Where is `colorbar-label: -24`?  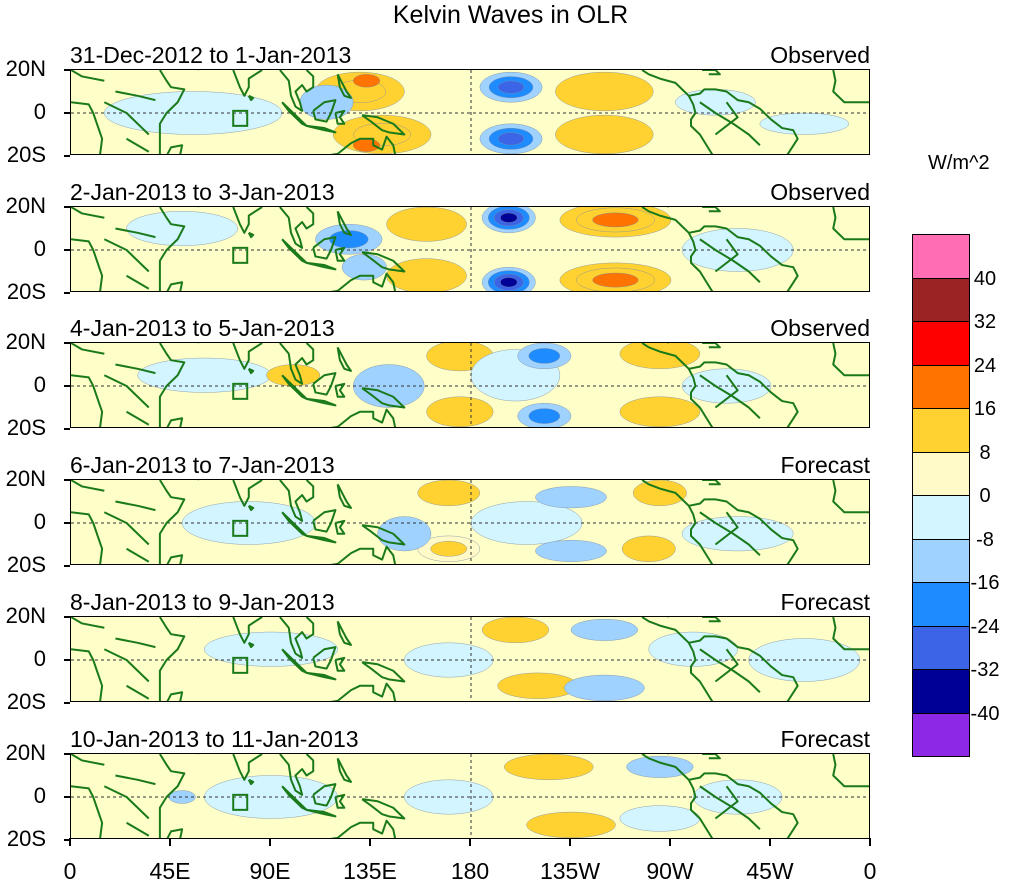 colorbar-label: -24 is located at coordinates (985, 626).